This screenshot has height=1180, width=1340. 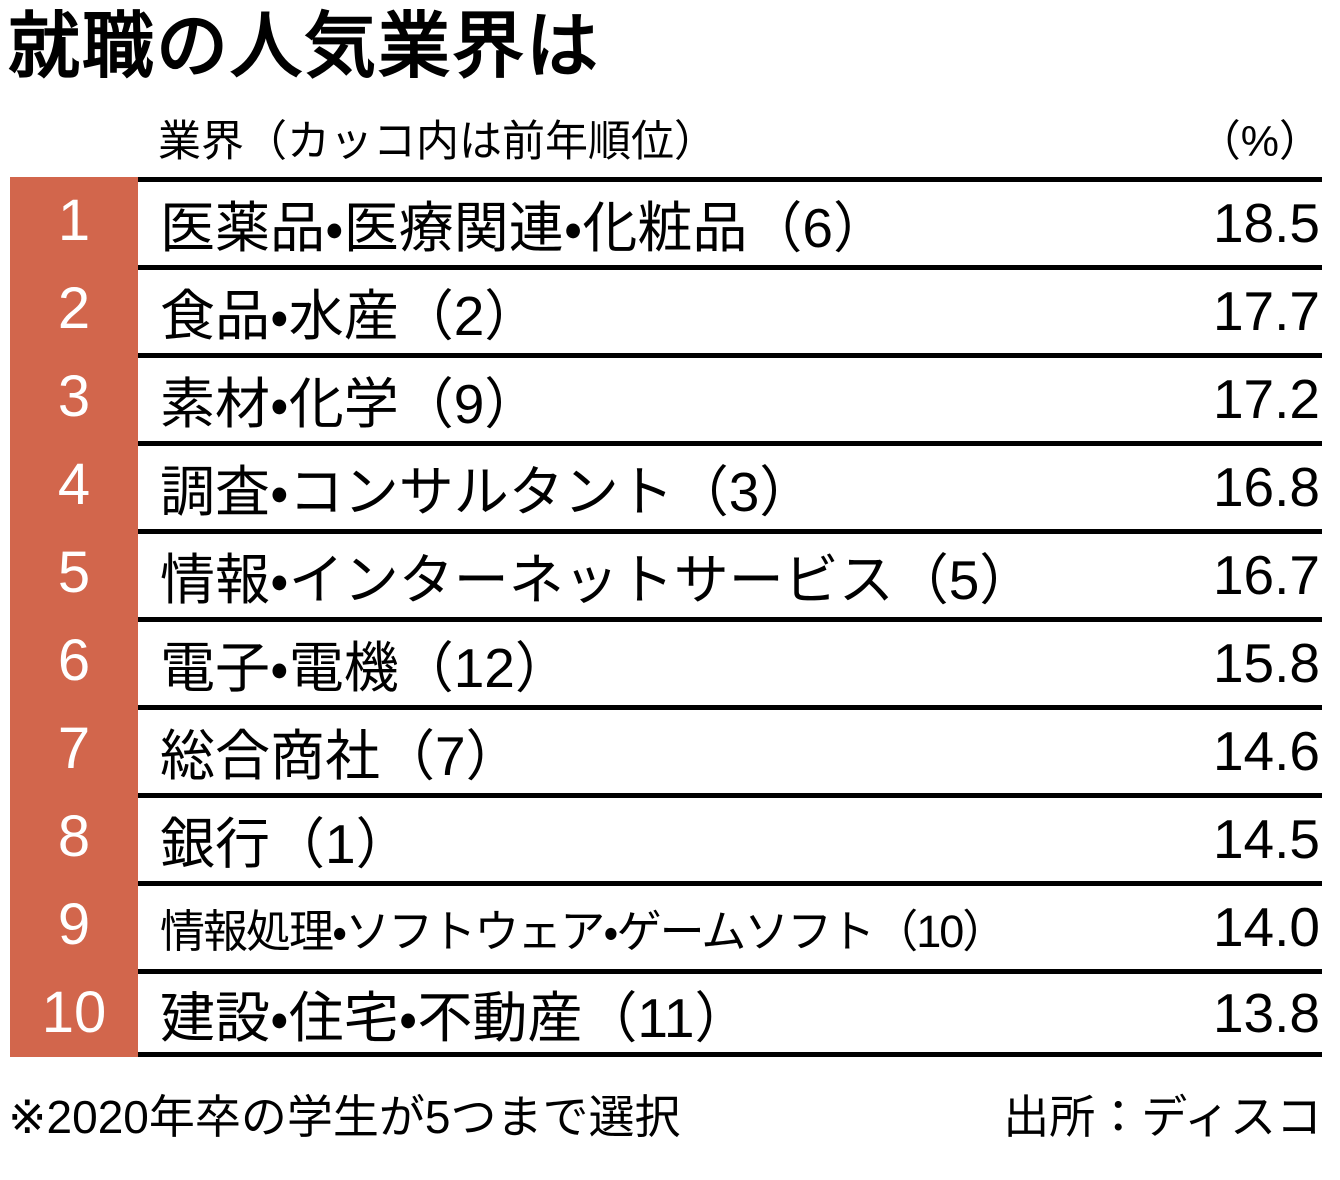 I want to click on row-cells: 食品・水産（2） 17.7, so click(x=730, y=308).